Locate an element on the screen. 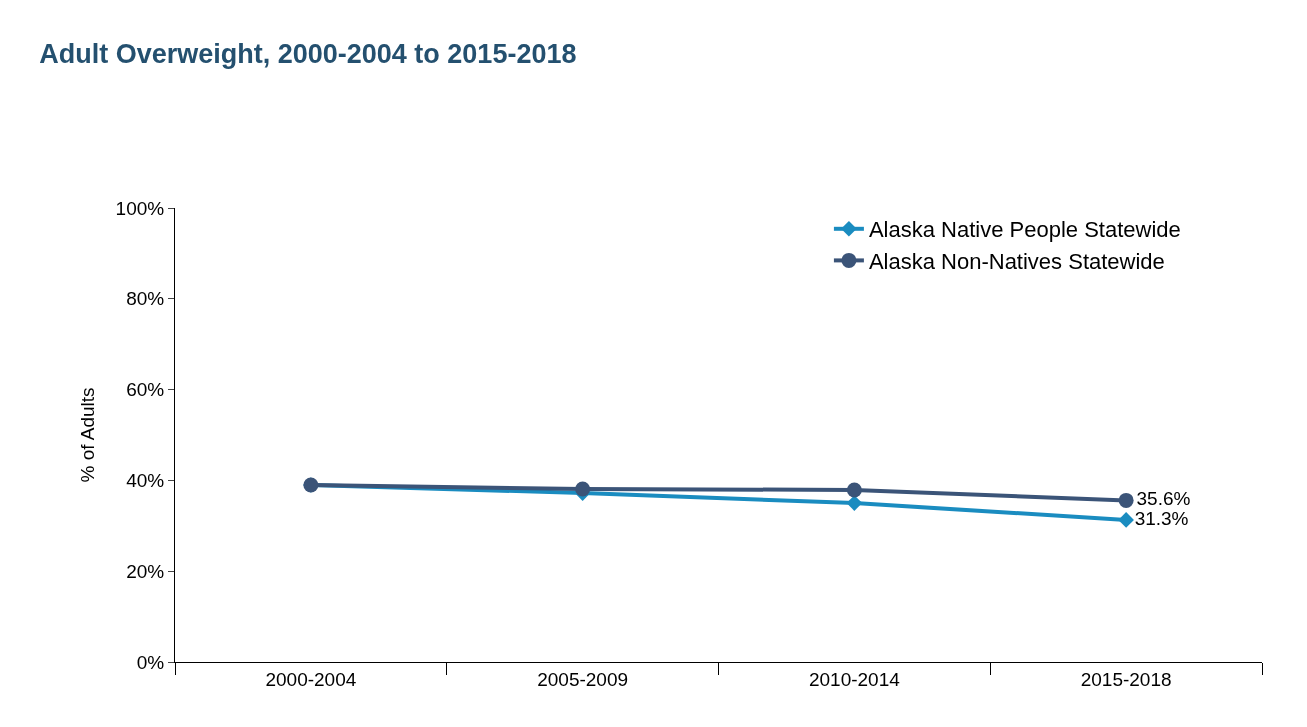 This screenshot has width=1307, height=727. y-axis-title: % of Adults is located at coordinates (88, 435).